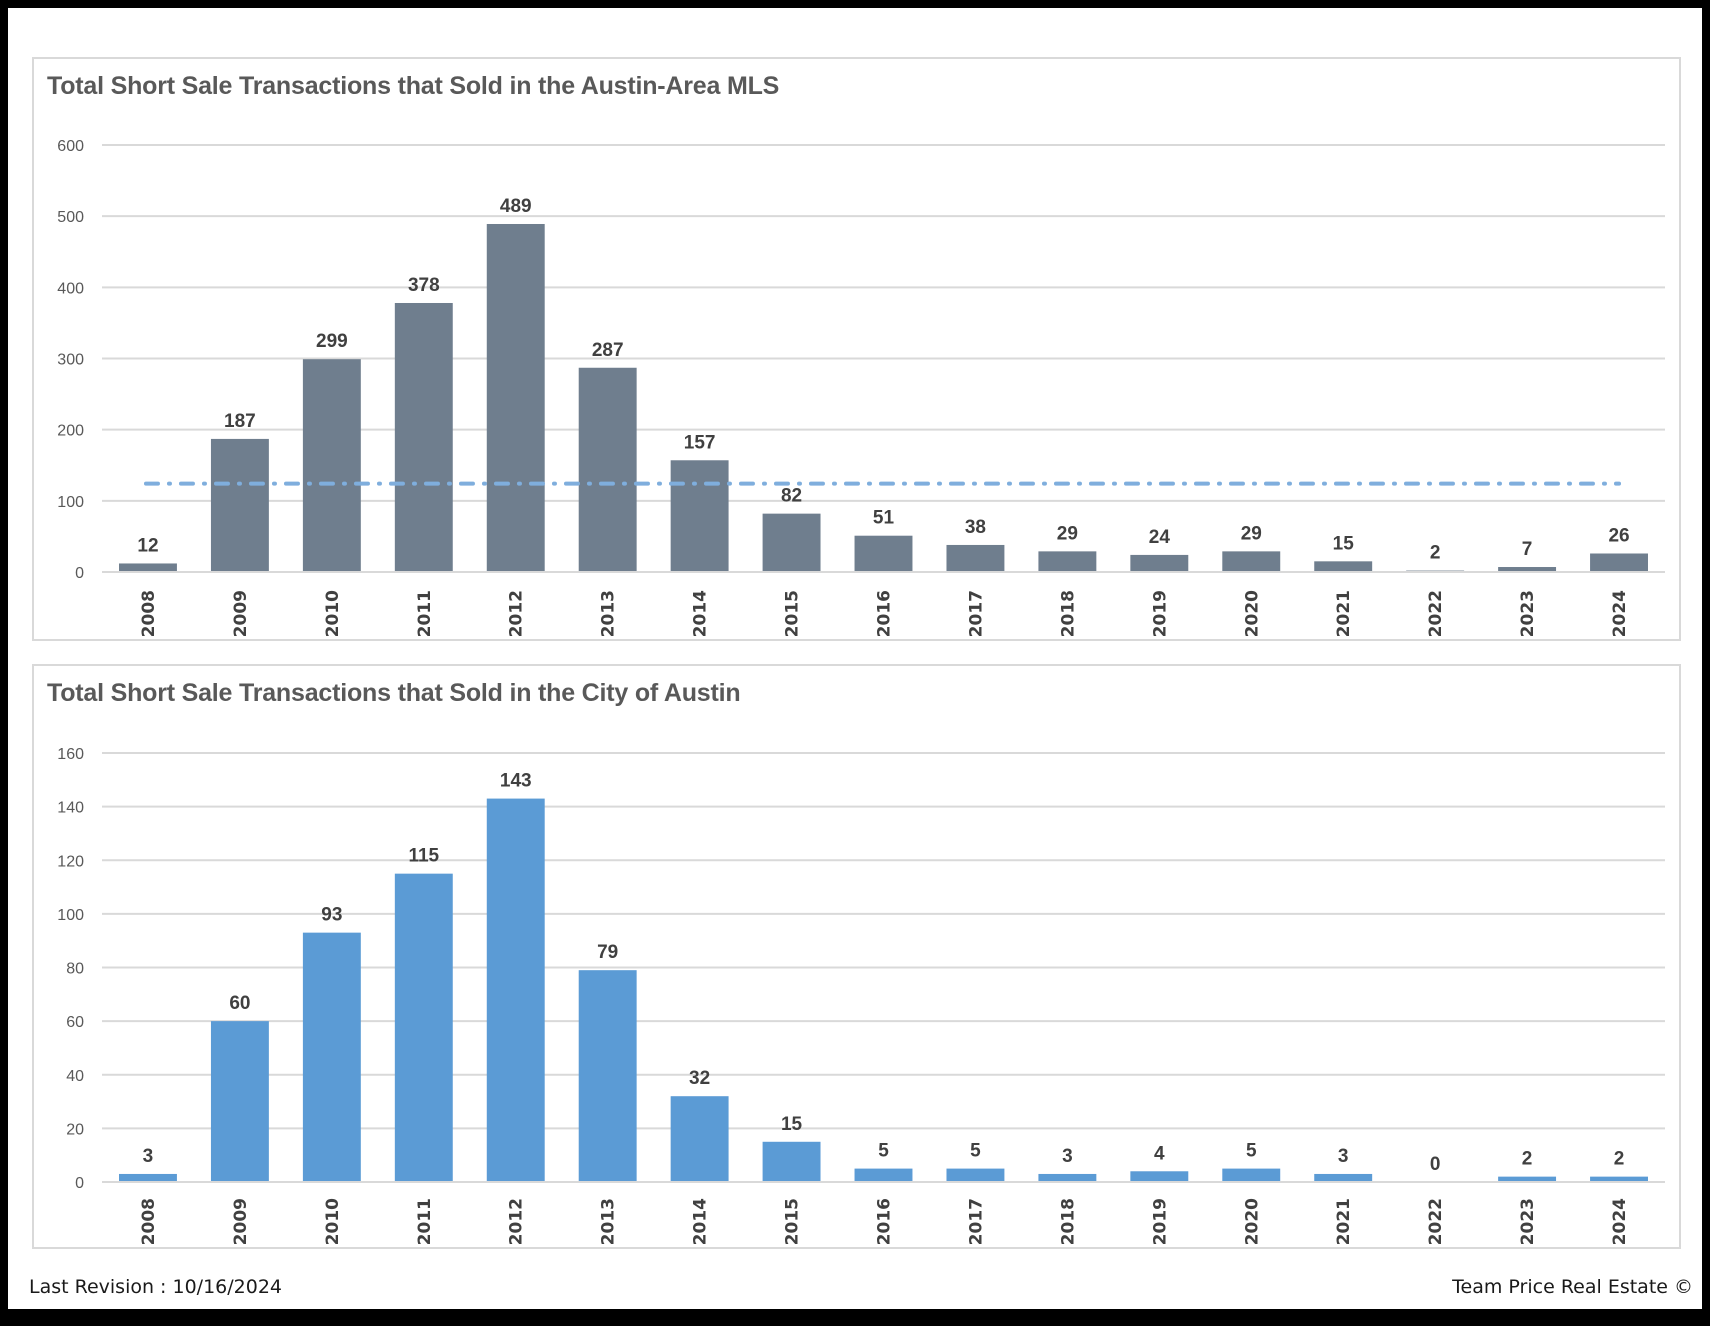 The image size is (1710, 1326). What do you see at coordinates (1160, 537) in the screenshot?
I see `data-label-2019: 24` at bounding box center [1160, 537].